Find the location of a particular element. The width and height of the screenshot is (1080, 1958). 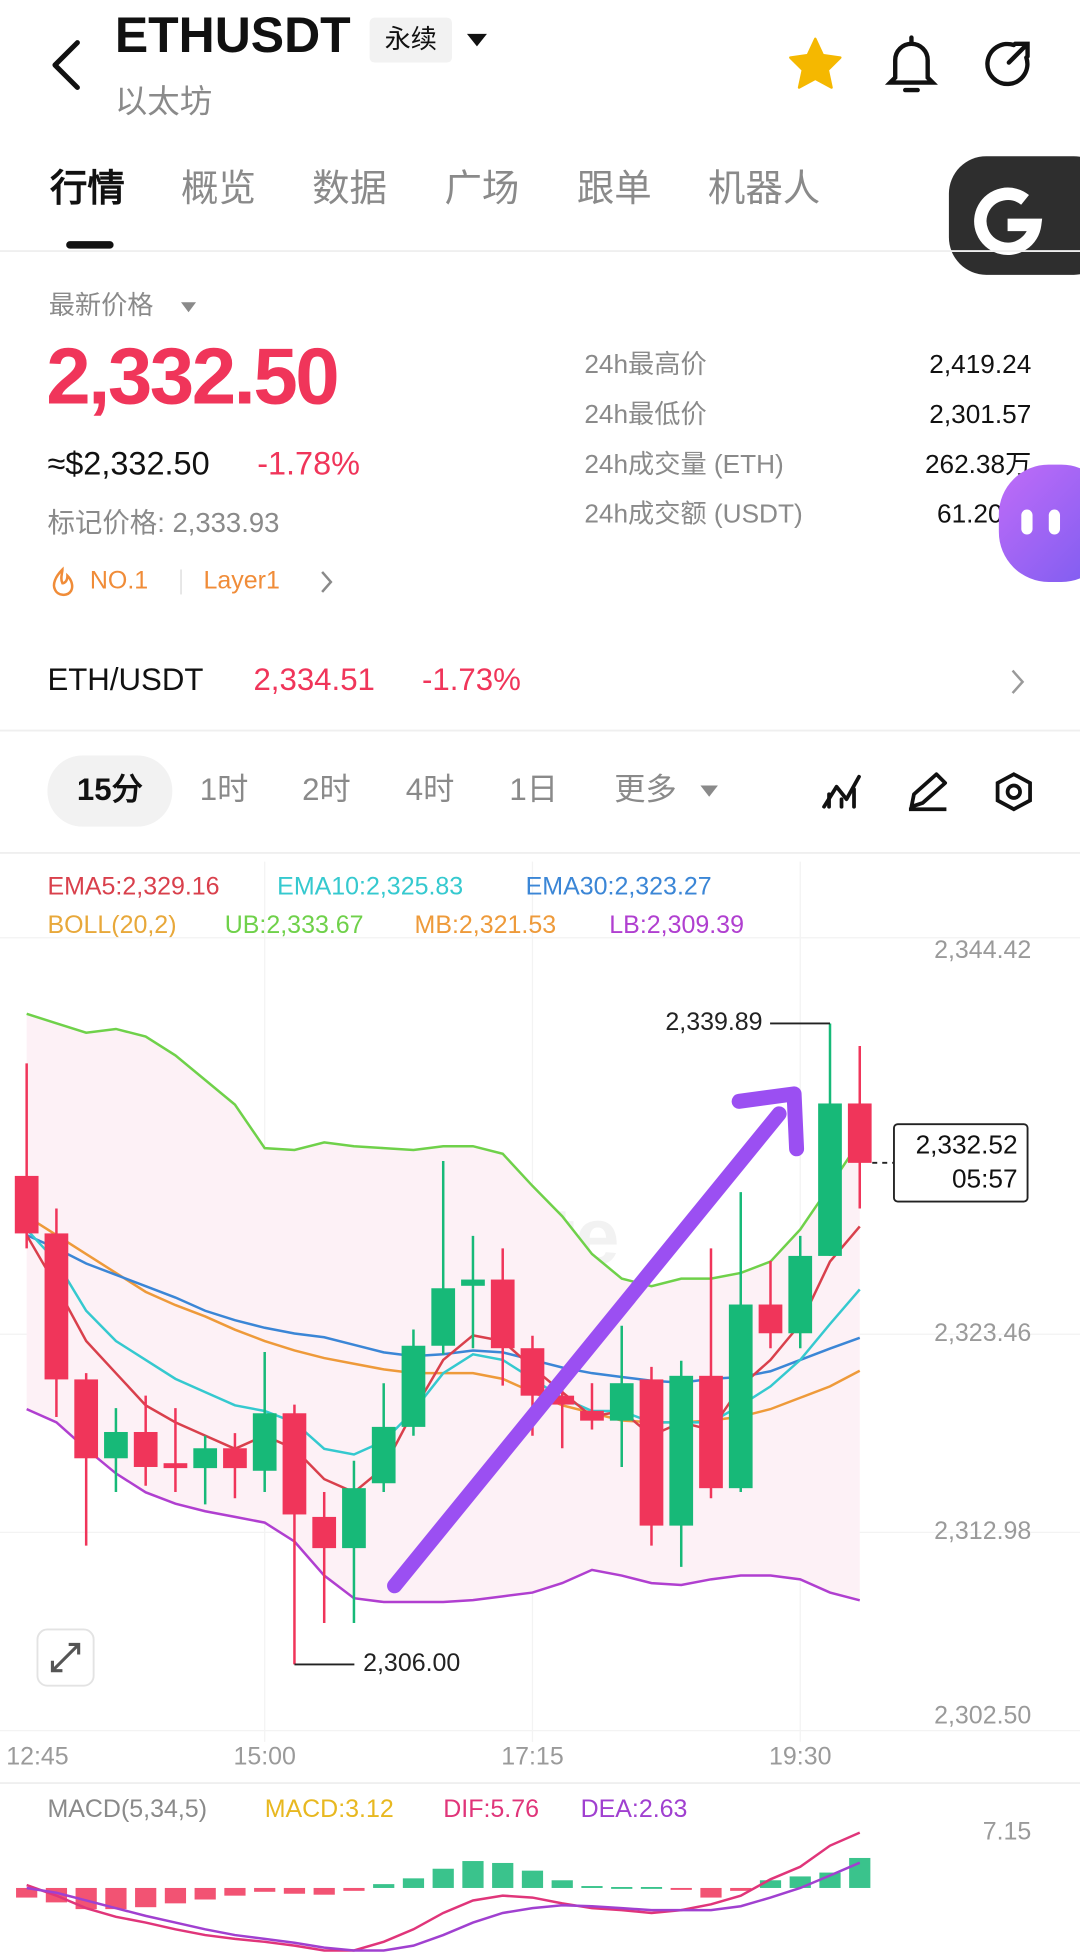

indicator-button is located at coordinates (841, 791).